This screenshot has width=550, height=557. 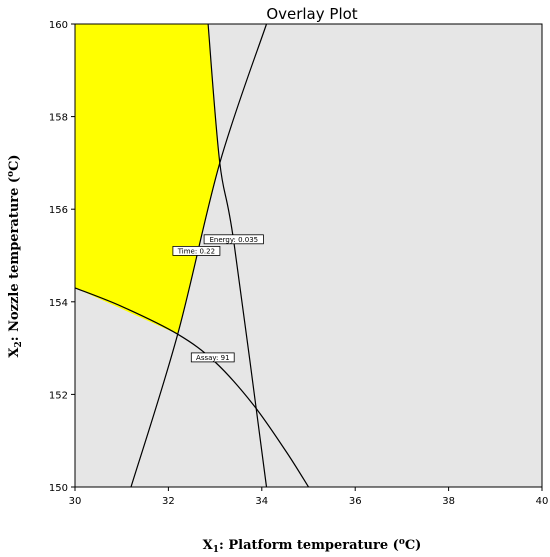 I want to click on feasible-region, so click(x=147, y=179).